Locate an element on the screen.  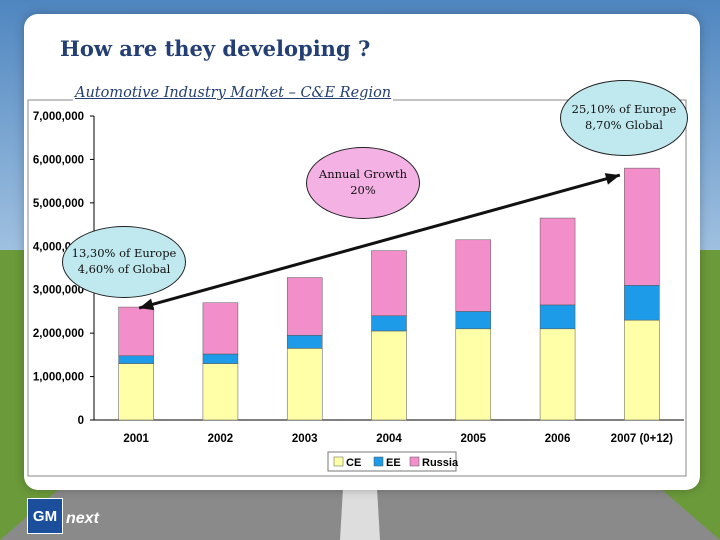
legend-label: Russia is located at coordinates (440, 463).